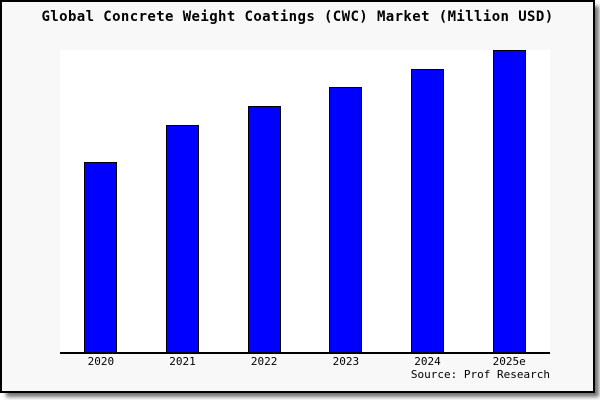 The width and height of the screenshot is (600, 400). What do you see at coordinates (101, 361) in the screenshot?
I see `x-tick-label-2020: 2020` at bounding box center [101, 361].